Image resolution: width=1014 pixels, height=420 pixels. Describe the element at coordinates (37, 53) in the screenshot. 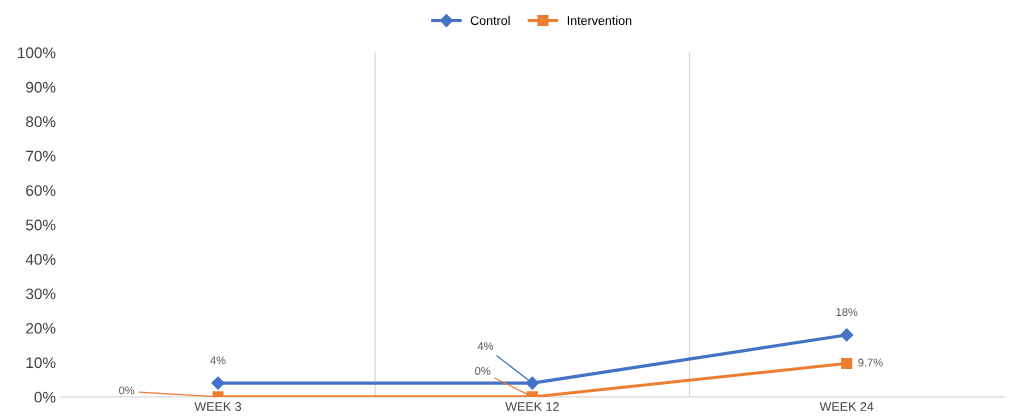

I see `y-tick-label: 100%` at that location.